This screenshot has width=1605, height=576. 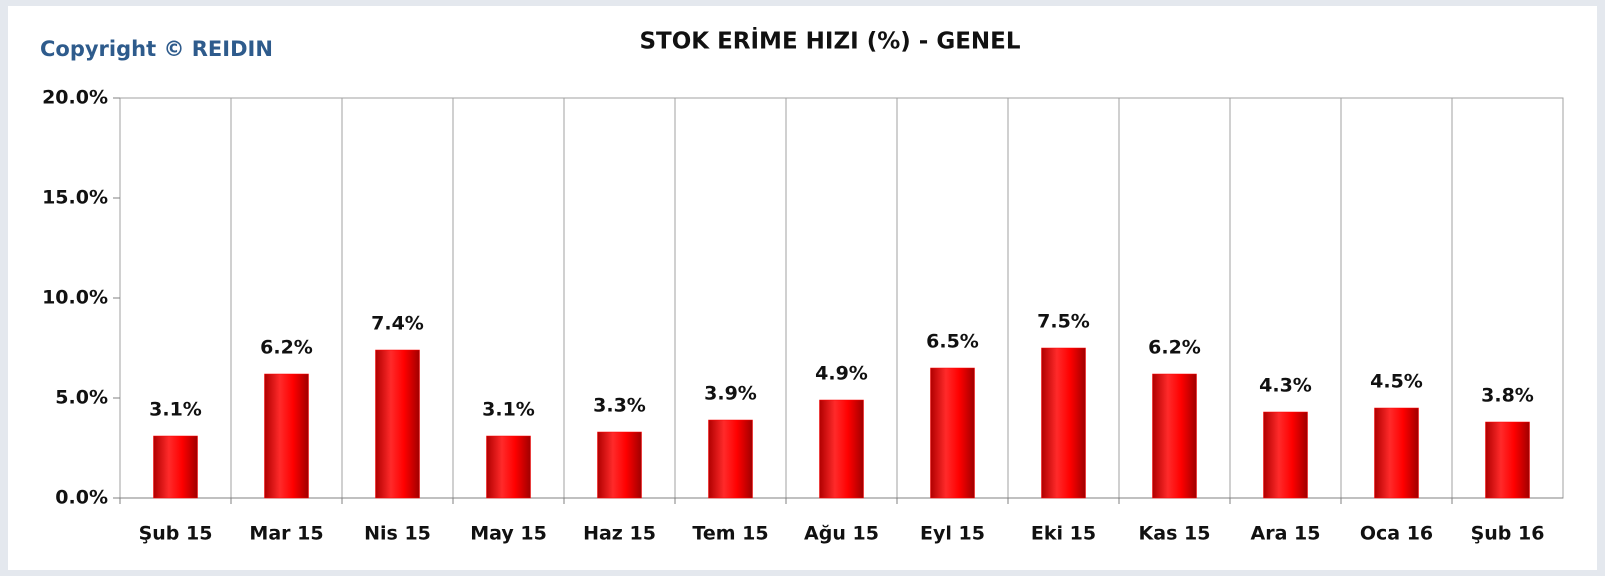 What do you see at coordinates (81, 498) in the screenshot?
I see `y-tick-label: 0.0%` at bounding box center [81, 498].